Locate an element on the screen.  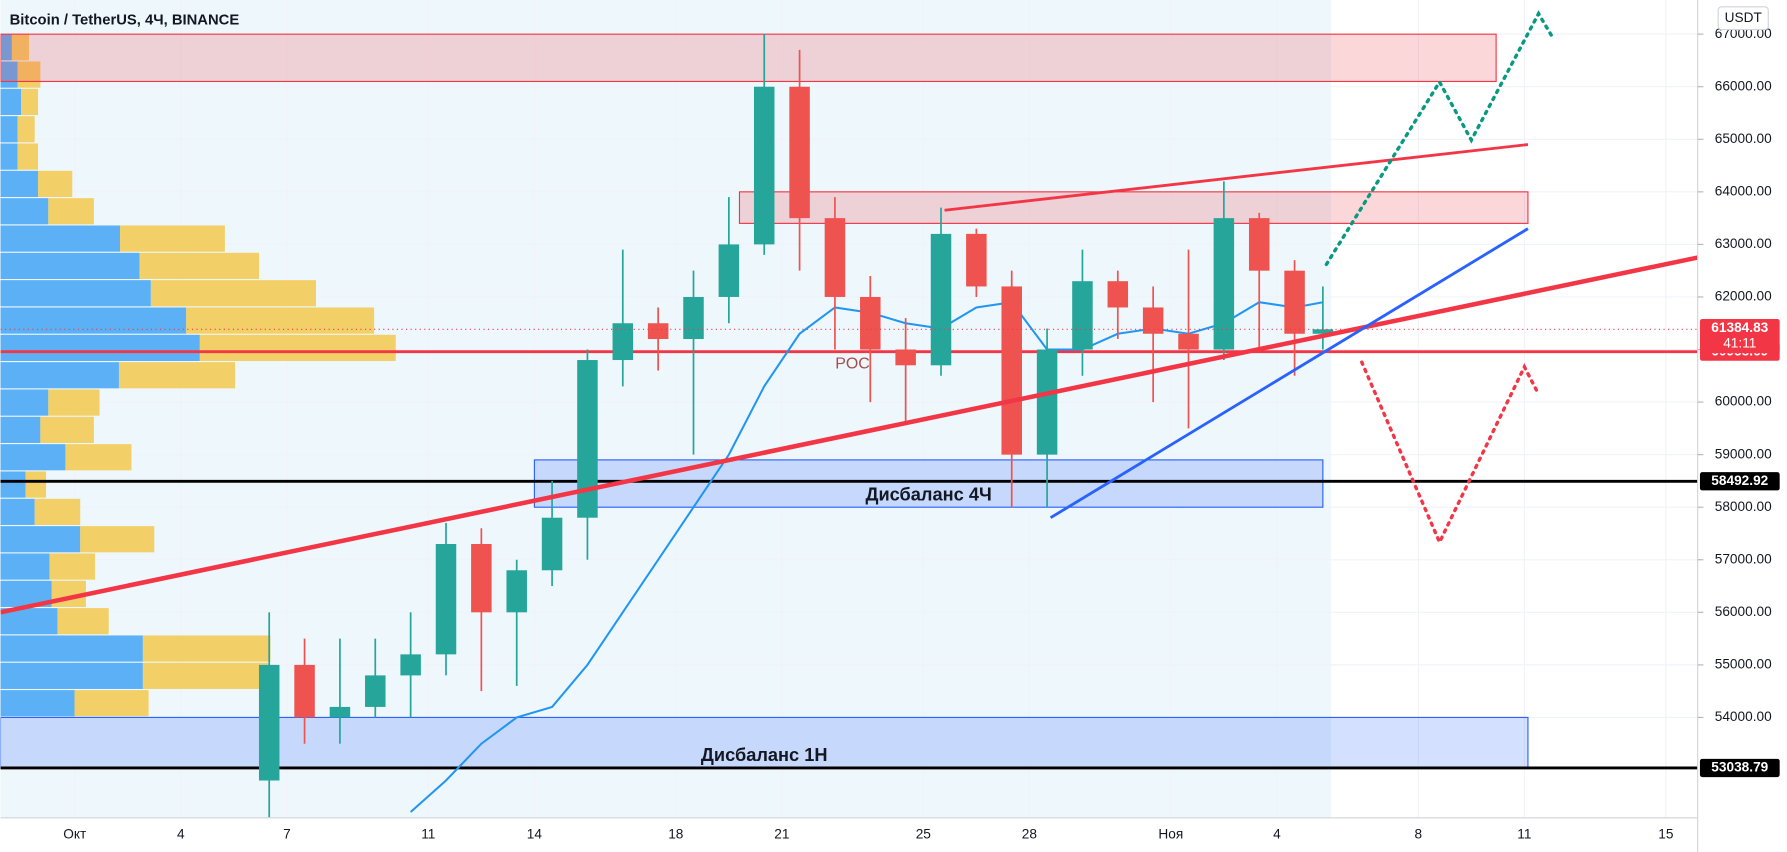
poc-label: POC is located at coordinates (852, 364).